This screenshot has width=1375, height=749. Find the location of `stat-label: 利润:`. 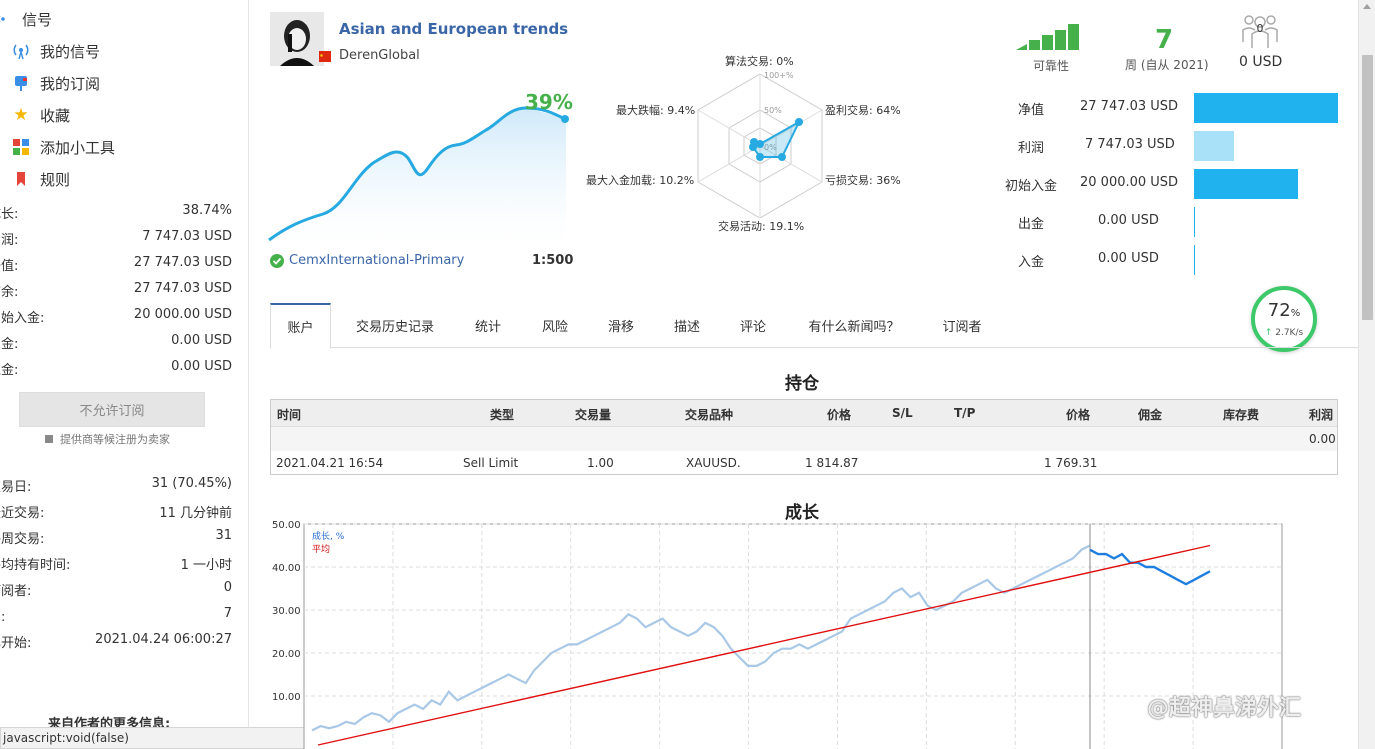

stat-label: 利润: is located at coordinates (9, 240).